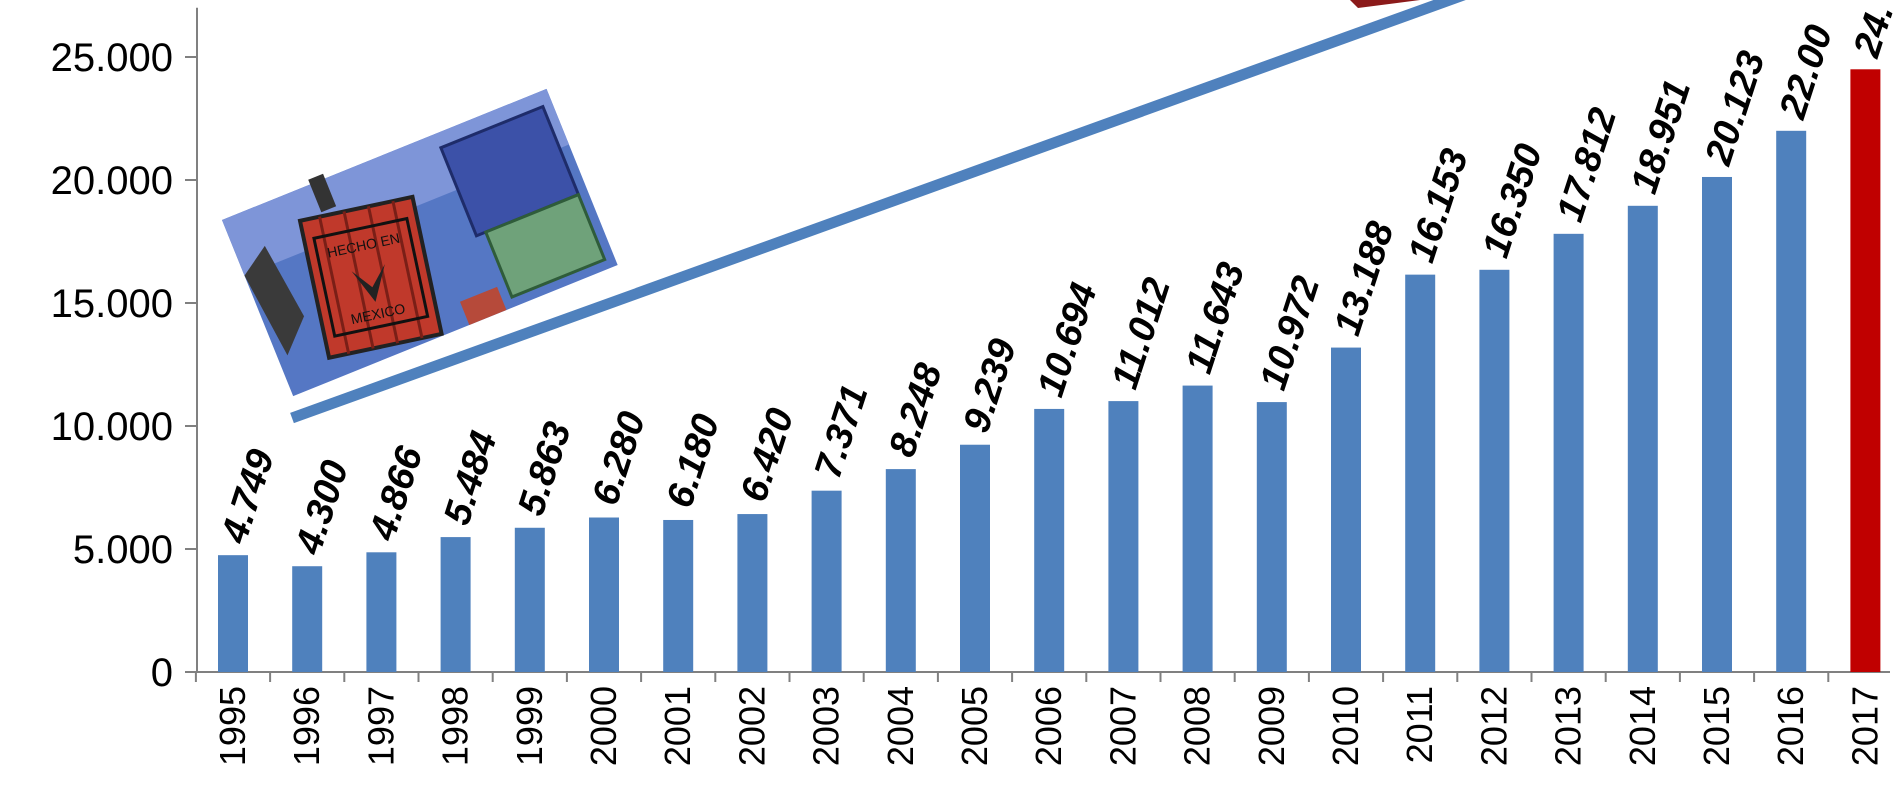 This screenshot has width=1895, height=787. What do you see at coordinates (1197, 726) in the screenshot?
I see `x-tick-label: 2008` at bounding box center [1197, 726].